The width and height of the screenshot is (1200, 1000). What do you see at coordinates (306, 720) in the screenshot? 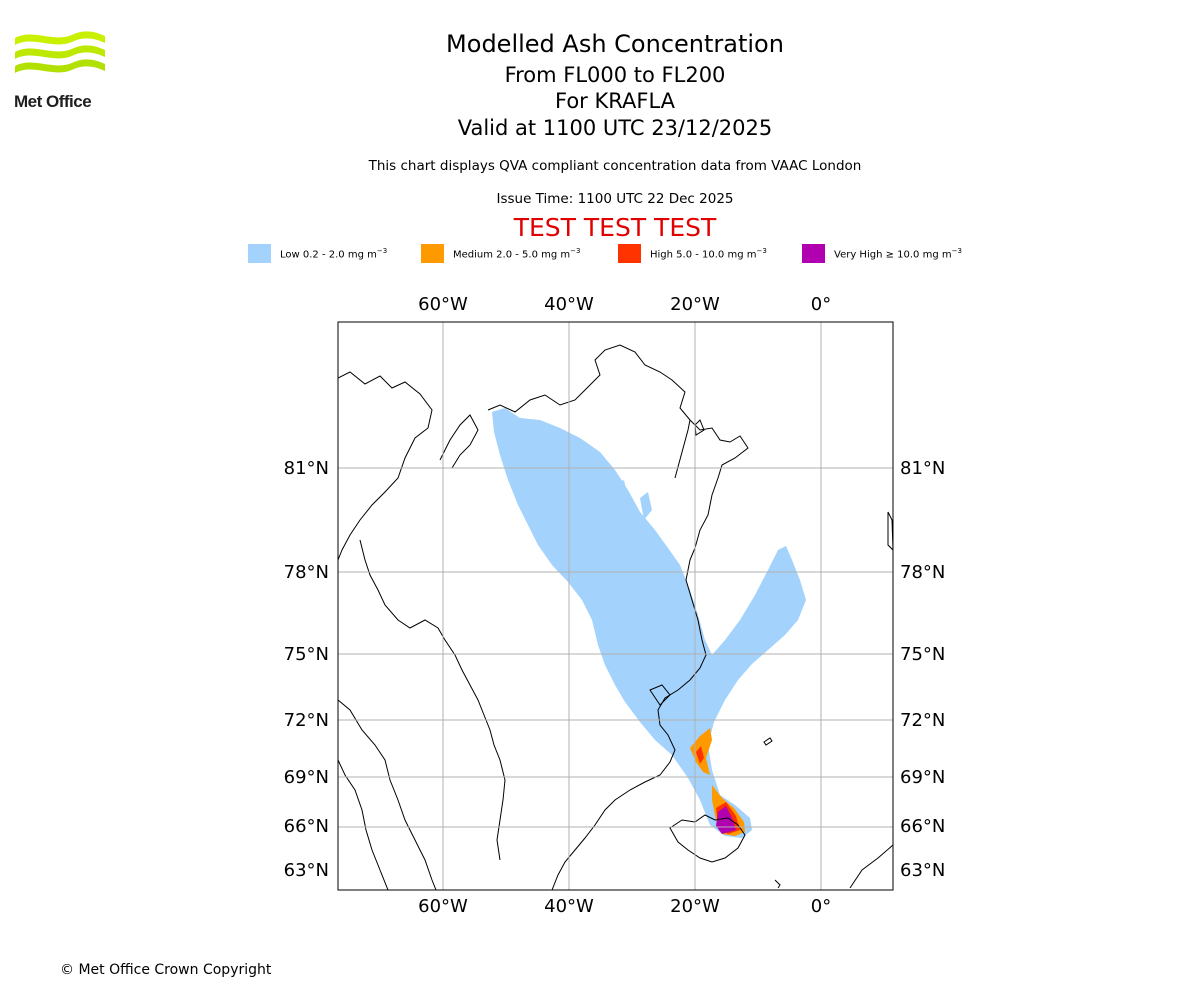
I see `lat-label-left-72n: 72°N` at bounding box center [306, 720].